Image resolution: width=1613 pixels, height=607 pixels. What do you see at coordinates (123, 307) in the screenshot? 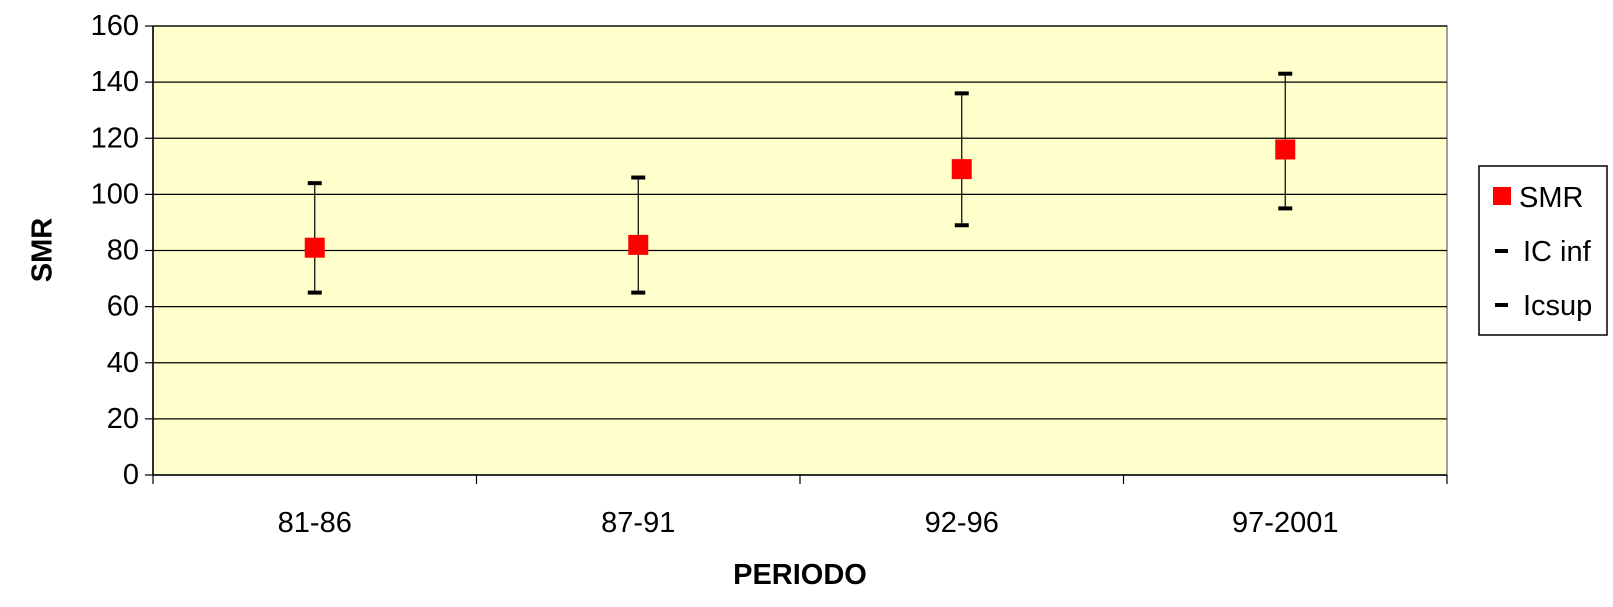
I see `y-tick-label: 60` at bounding box center [123, 307].